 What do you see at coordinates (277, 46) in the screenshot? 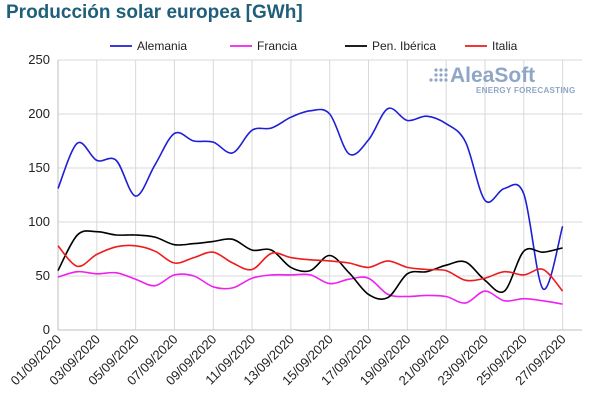
I see `legend-label-francia: Francia` at bounding box center [277, 46].